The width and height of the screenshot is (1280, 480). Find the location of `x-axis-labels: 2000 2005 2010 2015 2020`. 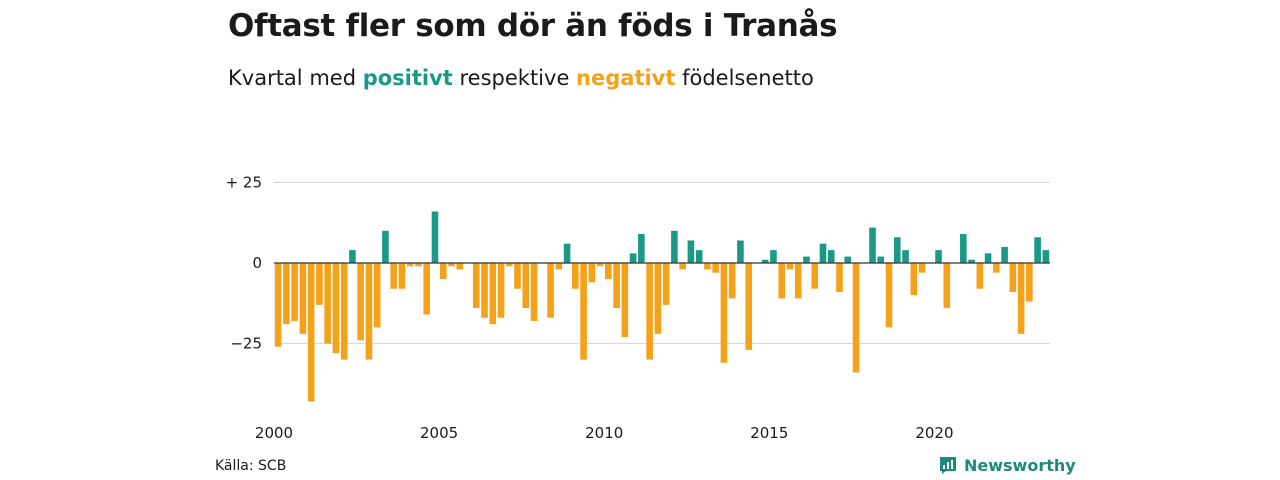

x-axis-labels: 2000 2005 2010 2015 2020 is located at coordinates (604, 433).